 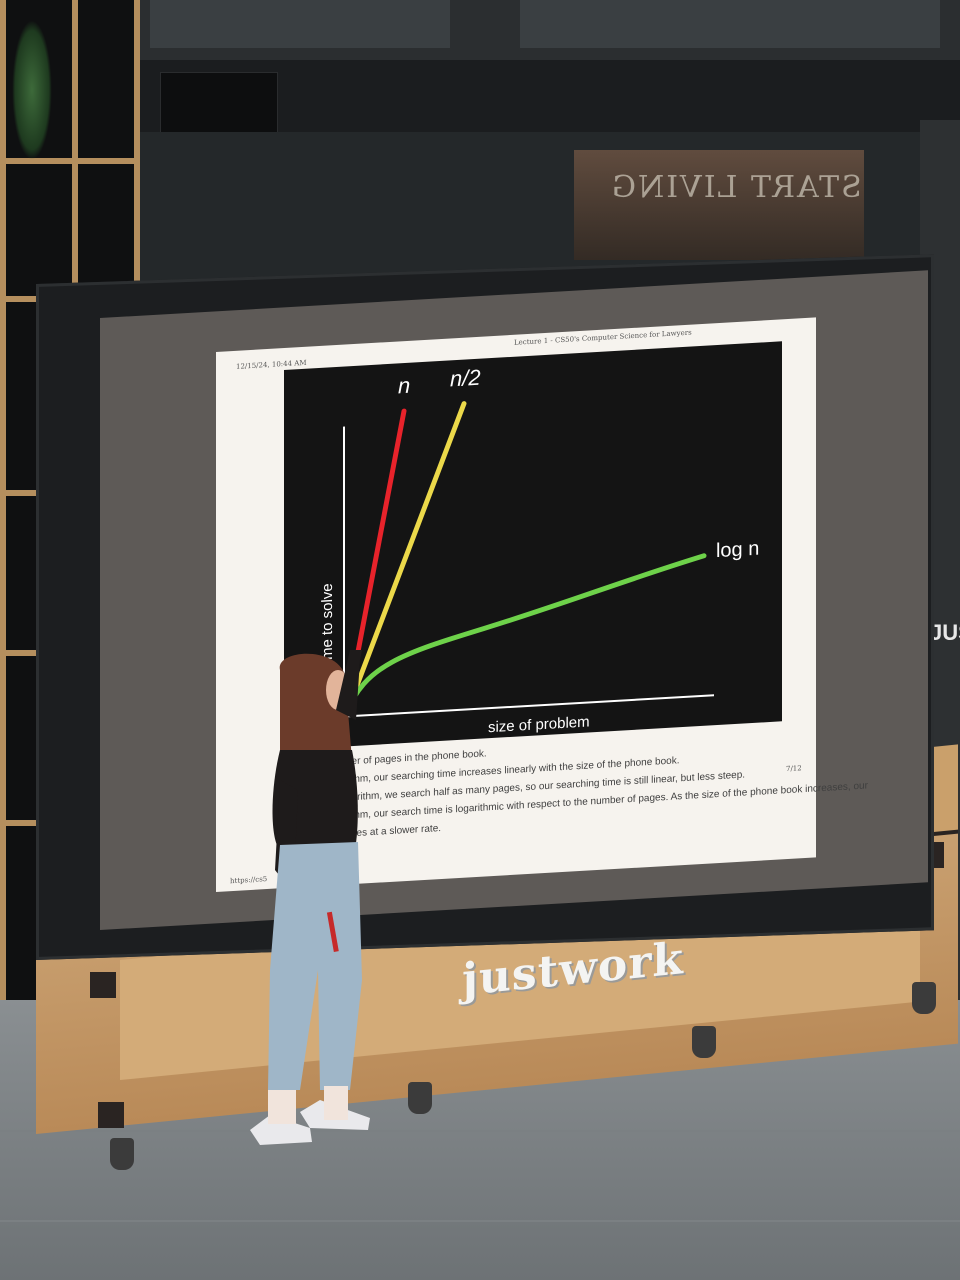 What do you see at coordinates (332, 932) in the screenshot?
I see `presenter-marker` at bounding box center [332, 932].